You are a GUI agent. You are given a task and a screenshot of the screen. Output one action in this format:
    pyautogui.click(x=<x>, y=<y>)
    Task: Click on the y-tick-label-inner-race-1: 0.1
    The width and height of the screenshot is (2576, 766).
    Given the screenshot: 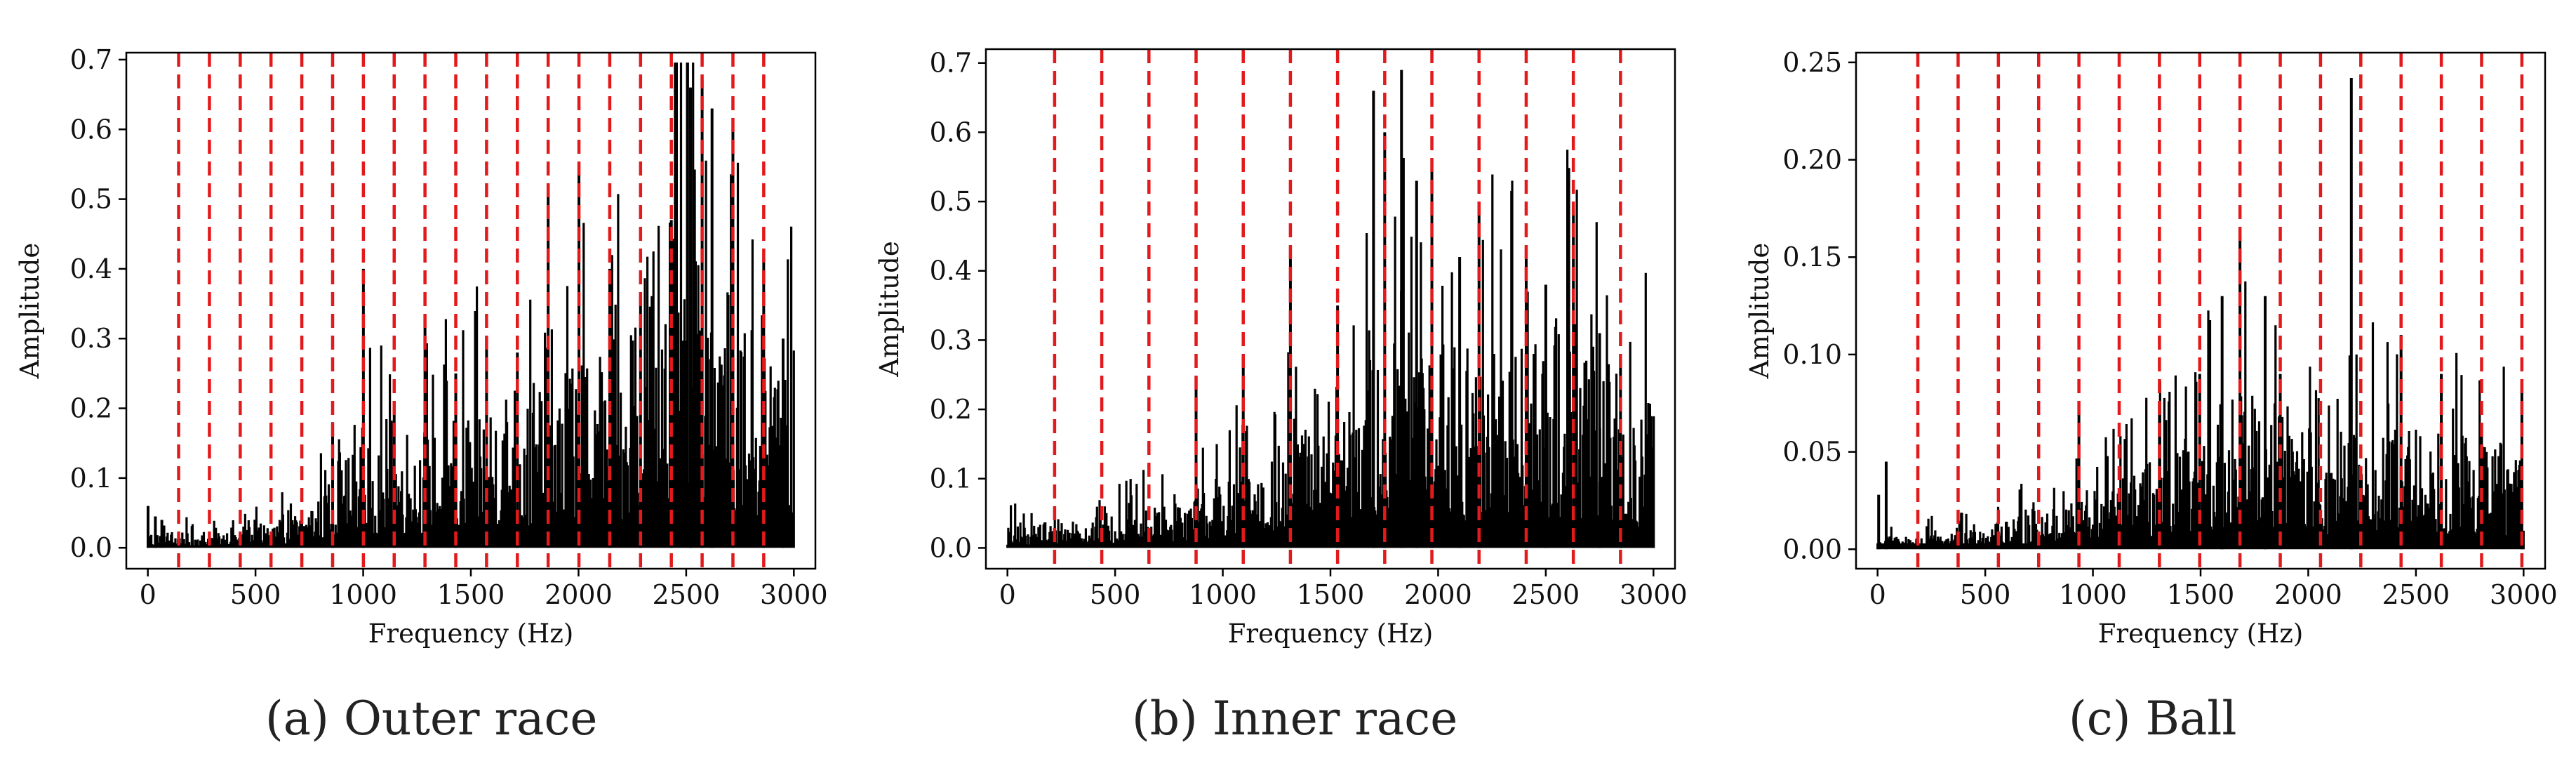 What is the action you would take?
    pyautogui.click(x=951, y=478)
    